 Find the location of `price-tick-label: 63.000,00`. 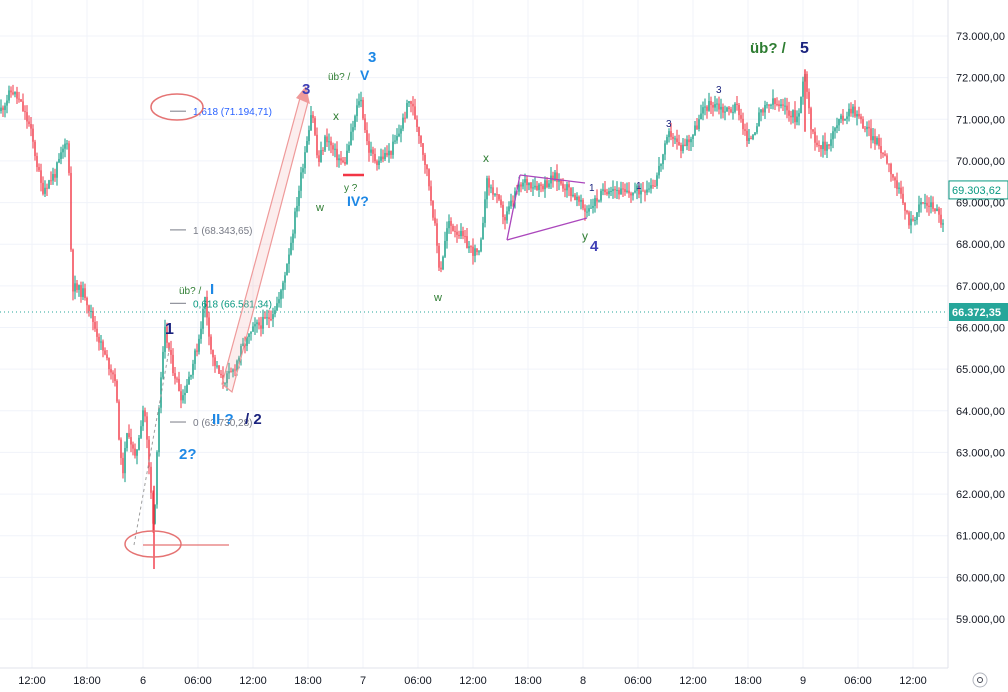

price-tick-label: 63.000,00 is located at coordinates (980, 453).